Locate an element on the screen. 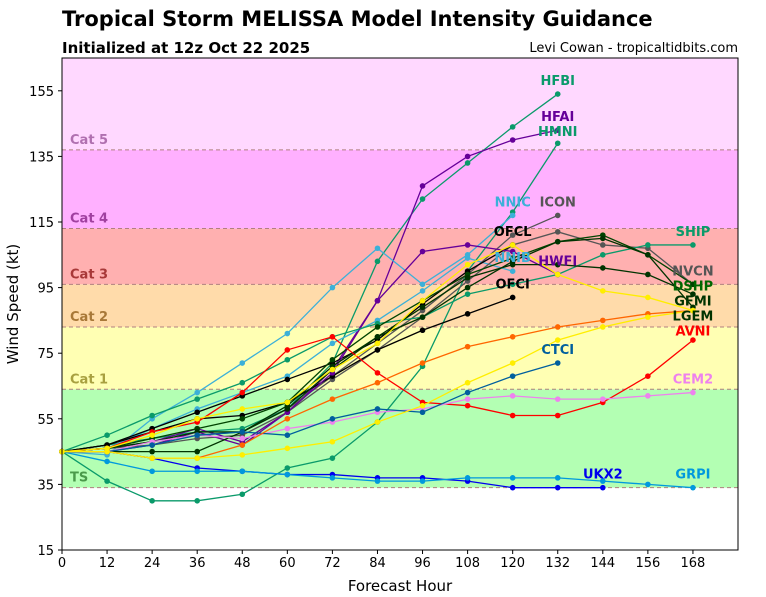 The width and height of the screenshot is (766, 597). x-tick-label: 36 is located at coordinates (197, 563).